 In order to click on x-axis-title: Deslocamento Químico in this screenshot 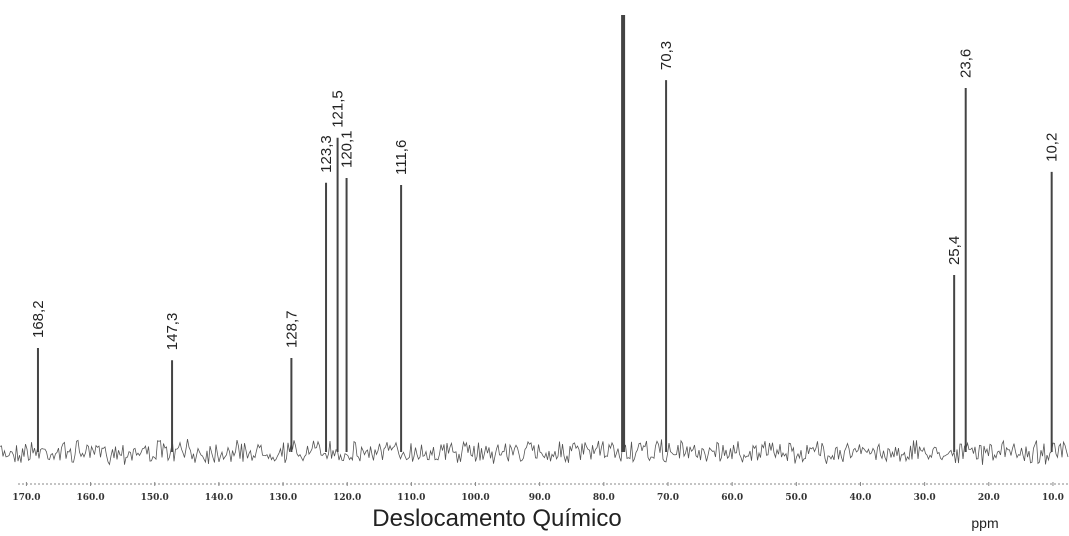, I will do `click(496, 518)`.